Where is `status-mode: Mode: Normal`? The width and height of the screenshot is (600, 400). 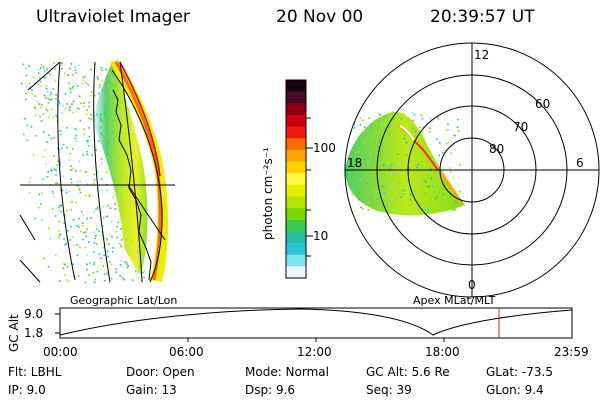 status-mode: Mode: Normal is located at coordinates (287, 372).